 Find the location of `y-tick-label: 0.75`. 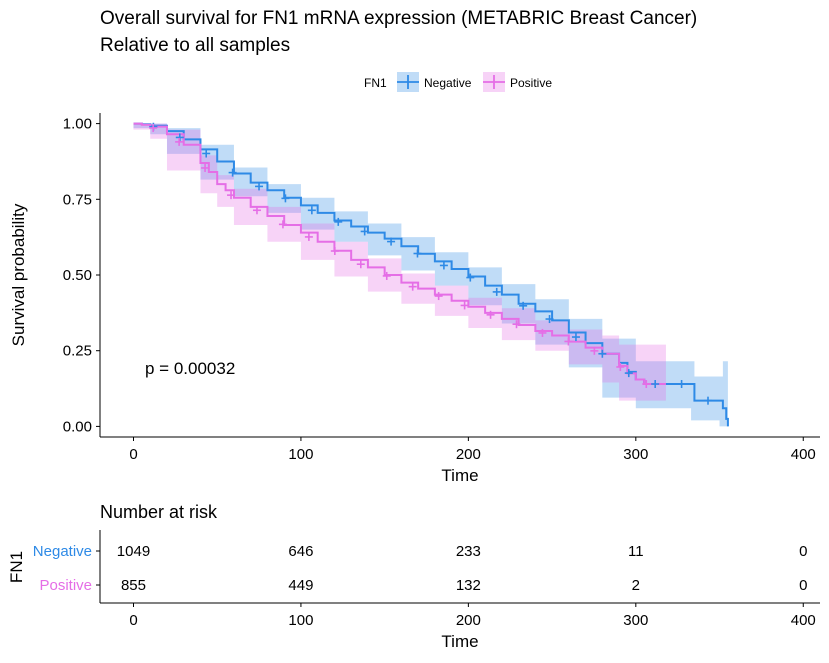

y-tick-label: 0.75 is located at coordinates (77, 199).